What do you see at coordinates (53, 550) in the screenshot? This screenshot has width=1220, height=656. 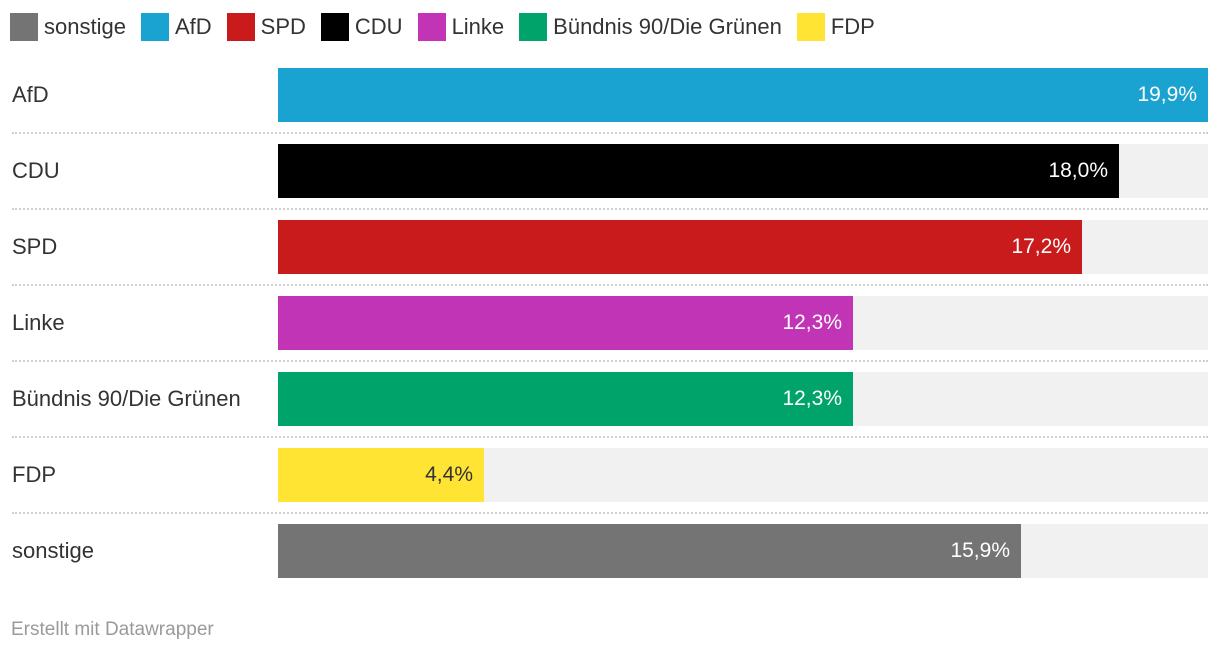 I see `category-label: sonstige` at bounding box center [53, 550].